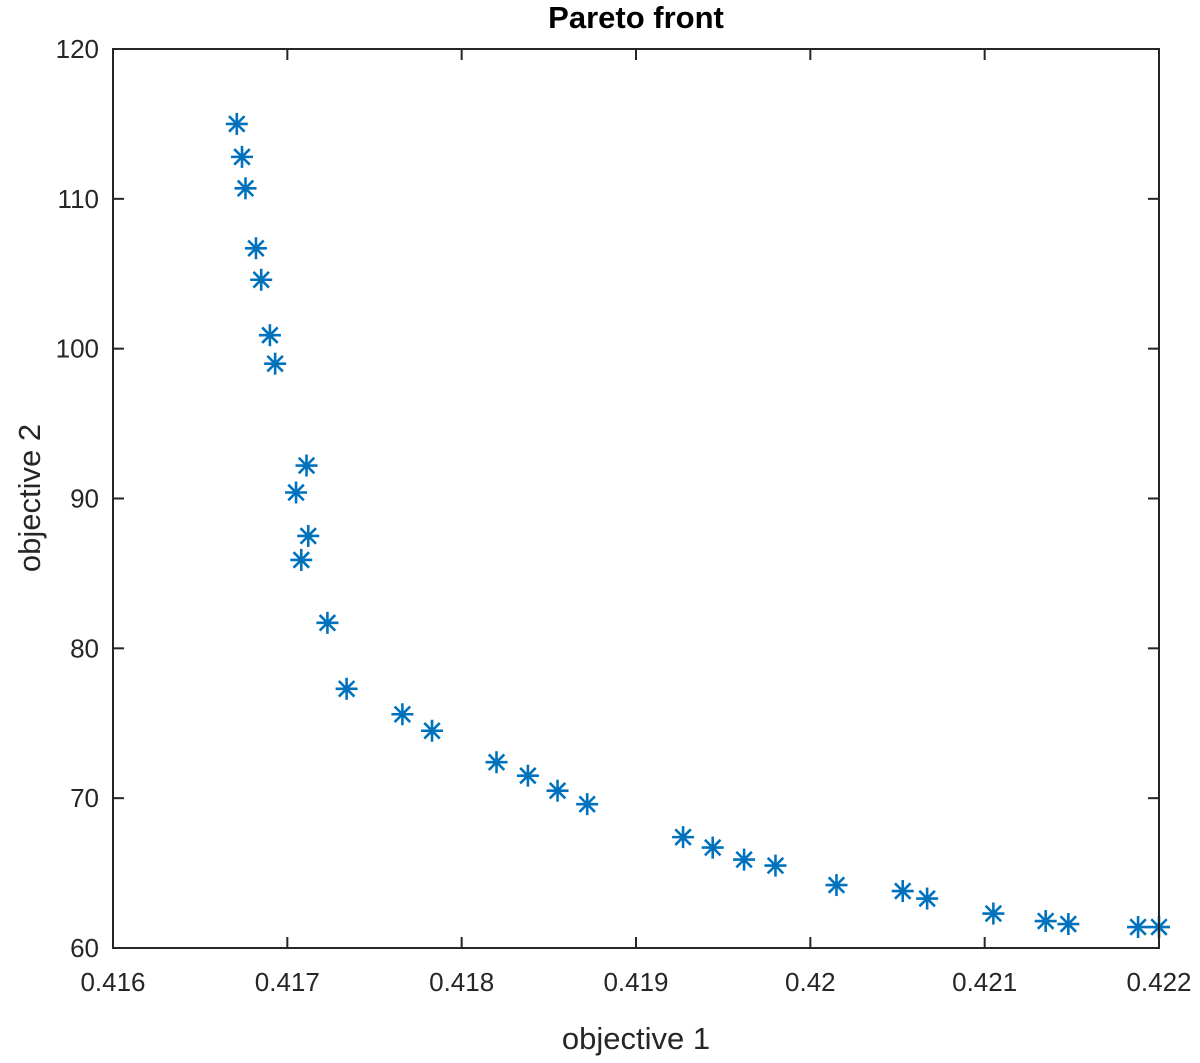  What do you see at coordinates (1158, 982) in the screenshot?
I see `x-tick-label: 0.422` at bounding box center [1158, 982].